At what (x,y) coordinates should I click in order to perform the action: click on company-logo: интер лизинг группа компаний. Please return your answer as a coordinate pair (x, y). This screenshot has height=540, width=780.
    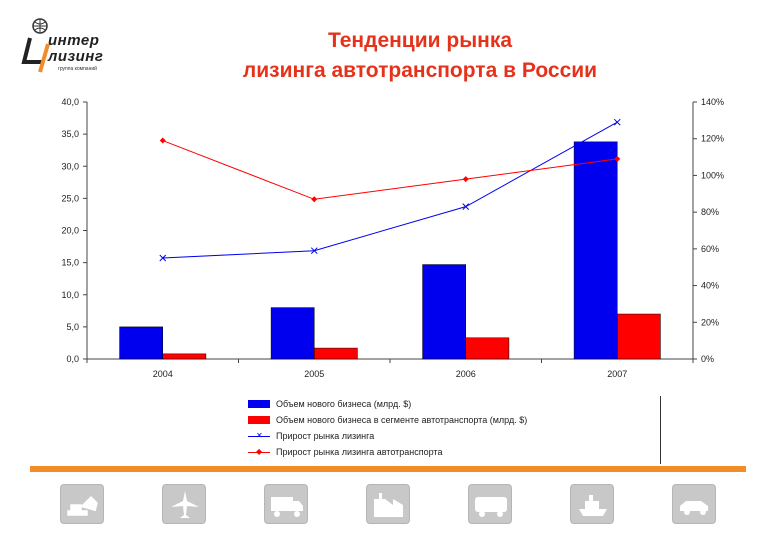
    Looking at the image, I should click on (83, 44).